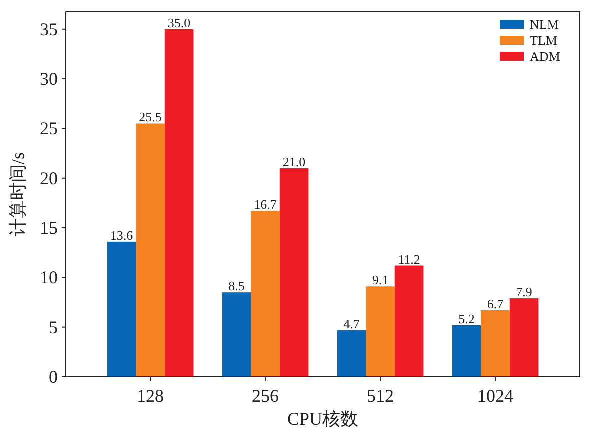 This screenshot has width=590, height=434. Describe the element at coordinates (179, 22) in the screenshot. I see `data-label: 35.0` at that location.